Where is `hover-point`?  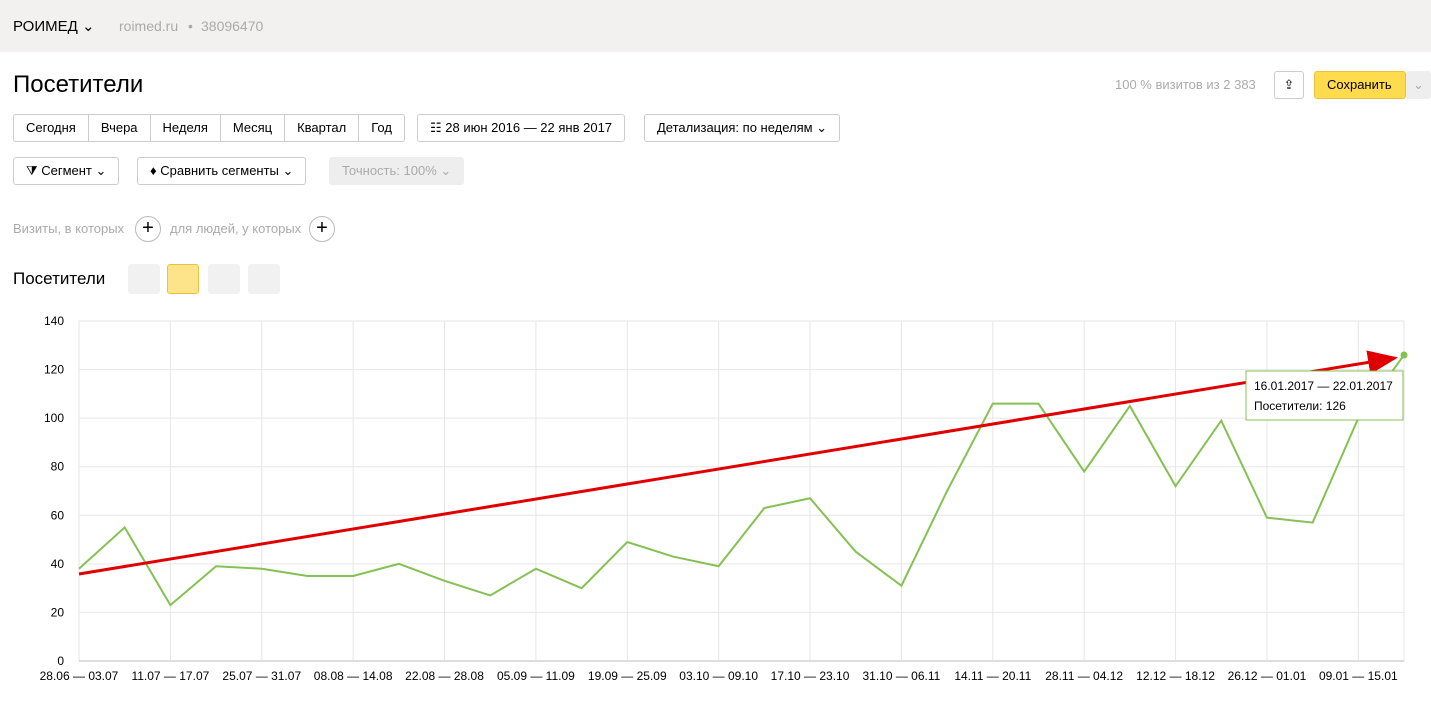 hover-point is located at coordinates (1404, 355).